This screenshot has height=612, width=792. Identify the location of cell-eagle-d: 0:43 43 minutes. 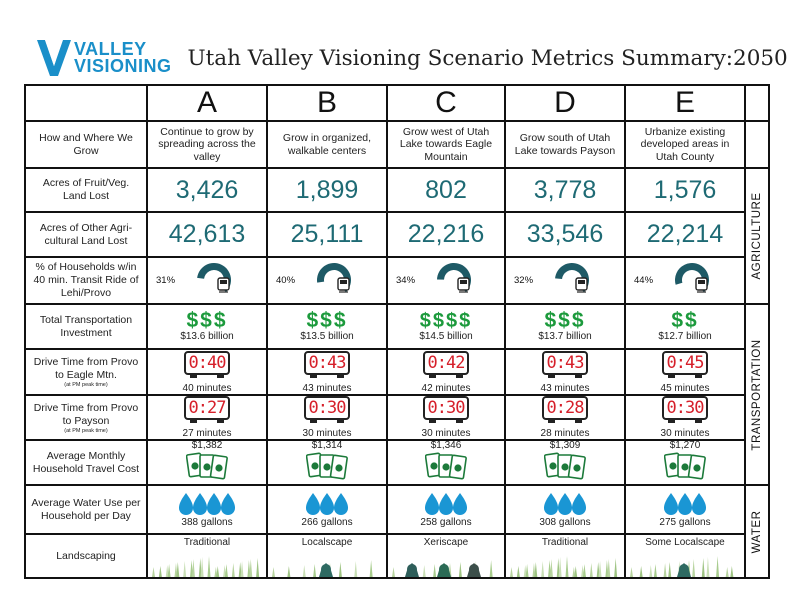
(565, 372).